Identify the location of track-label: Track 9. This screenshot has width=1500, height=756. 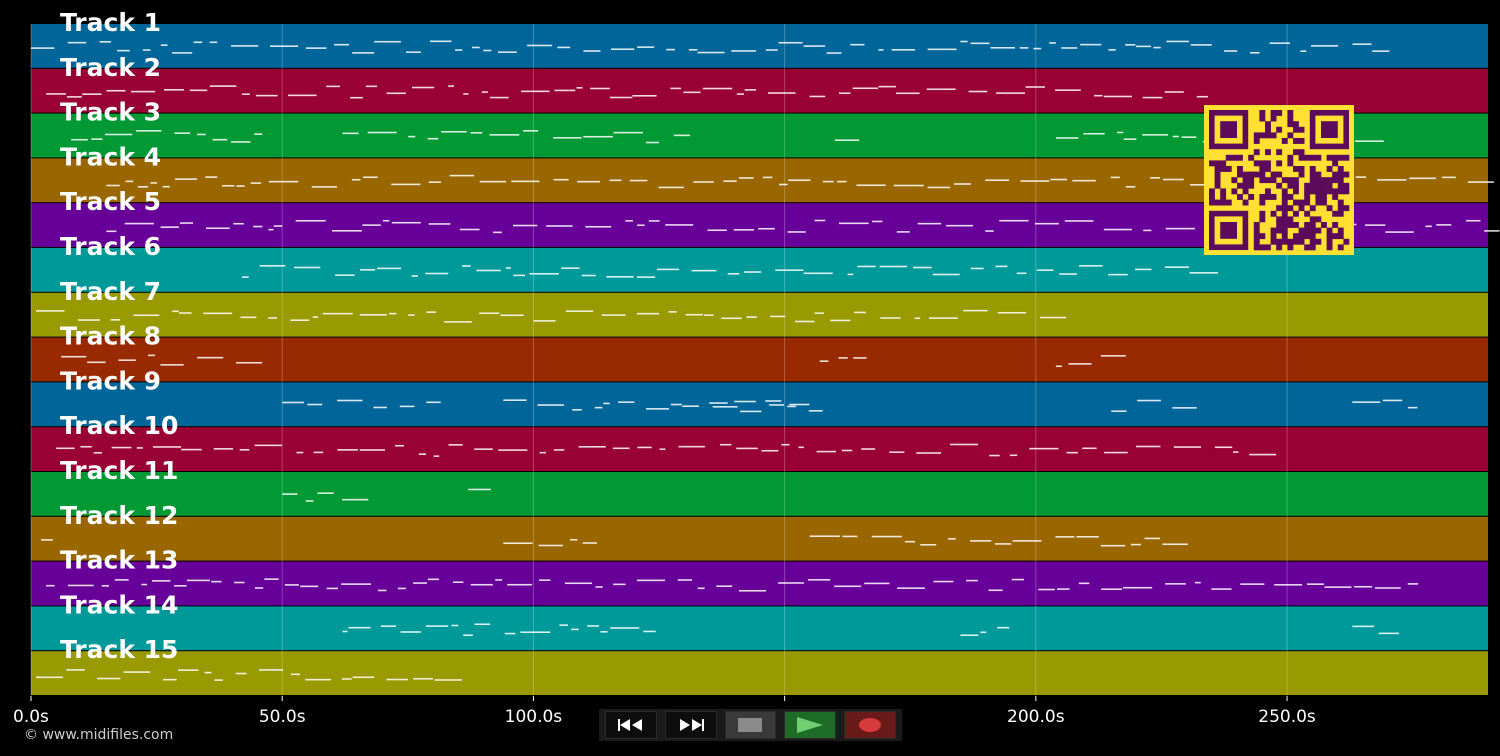
(110, 380).